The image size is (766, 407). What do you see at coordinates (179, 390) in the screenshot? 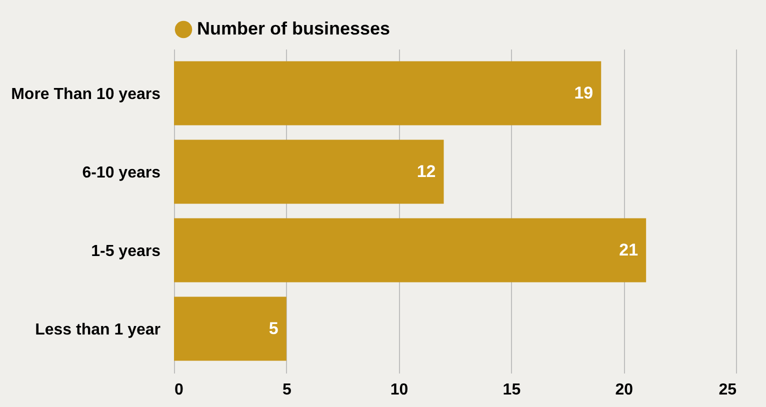
I see `x-tick-label: 0` at bounding box center [179, 390].